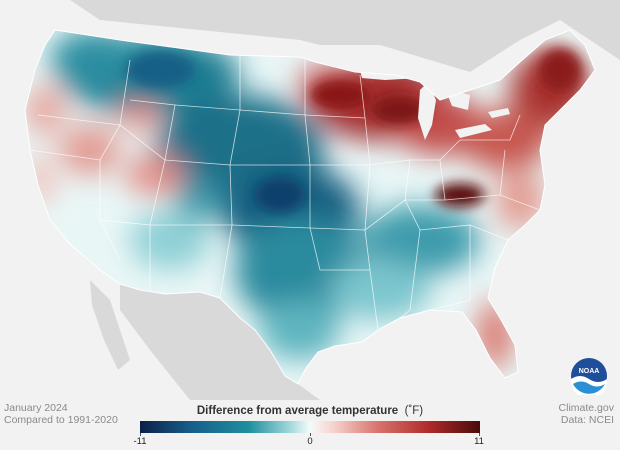 The height and width of the screenshot is (450, 620). What do you see at coordinates (297, 411) in the screenshot?
I see `legend-title-text: Difference from average temperature` at bounding box center [297, 411].